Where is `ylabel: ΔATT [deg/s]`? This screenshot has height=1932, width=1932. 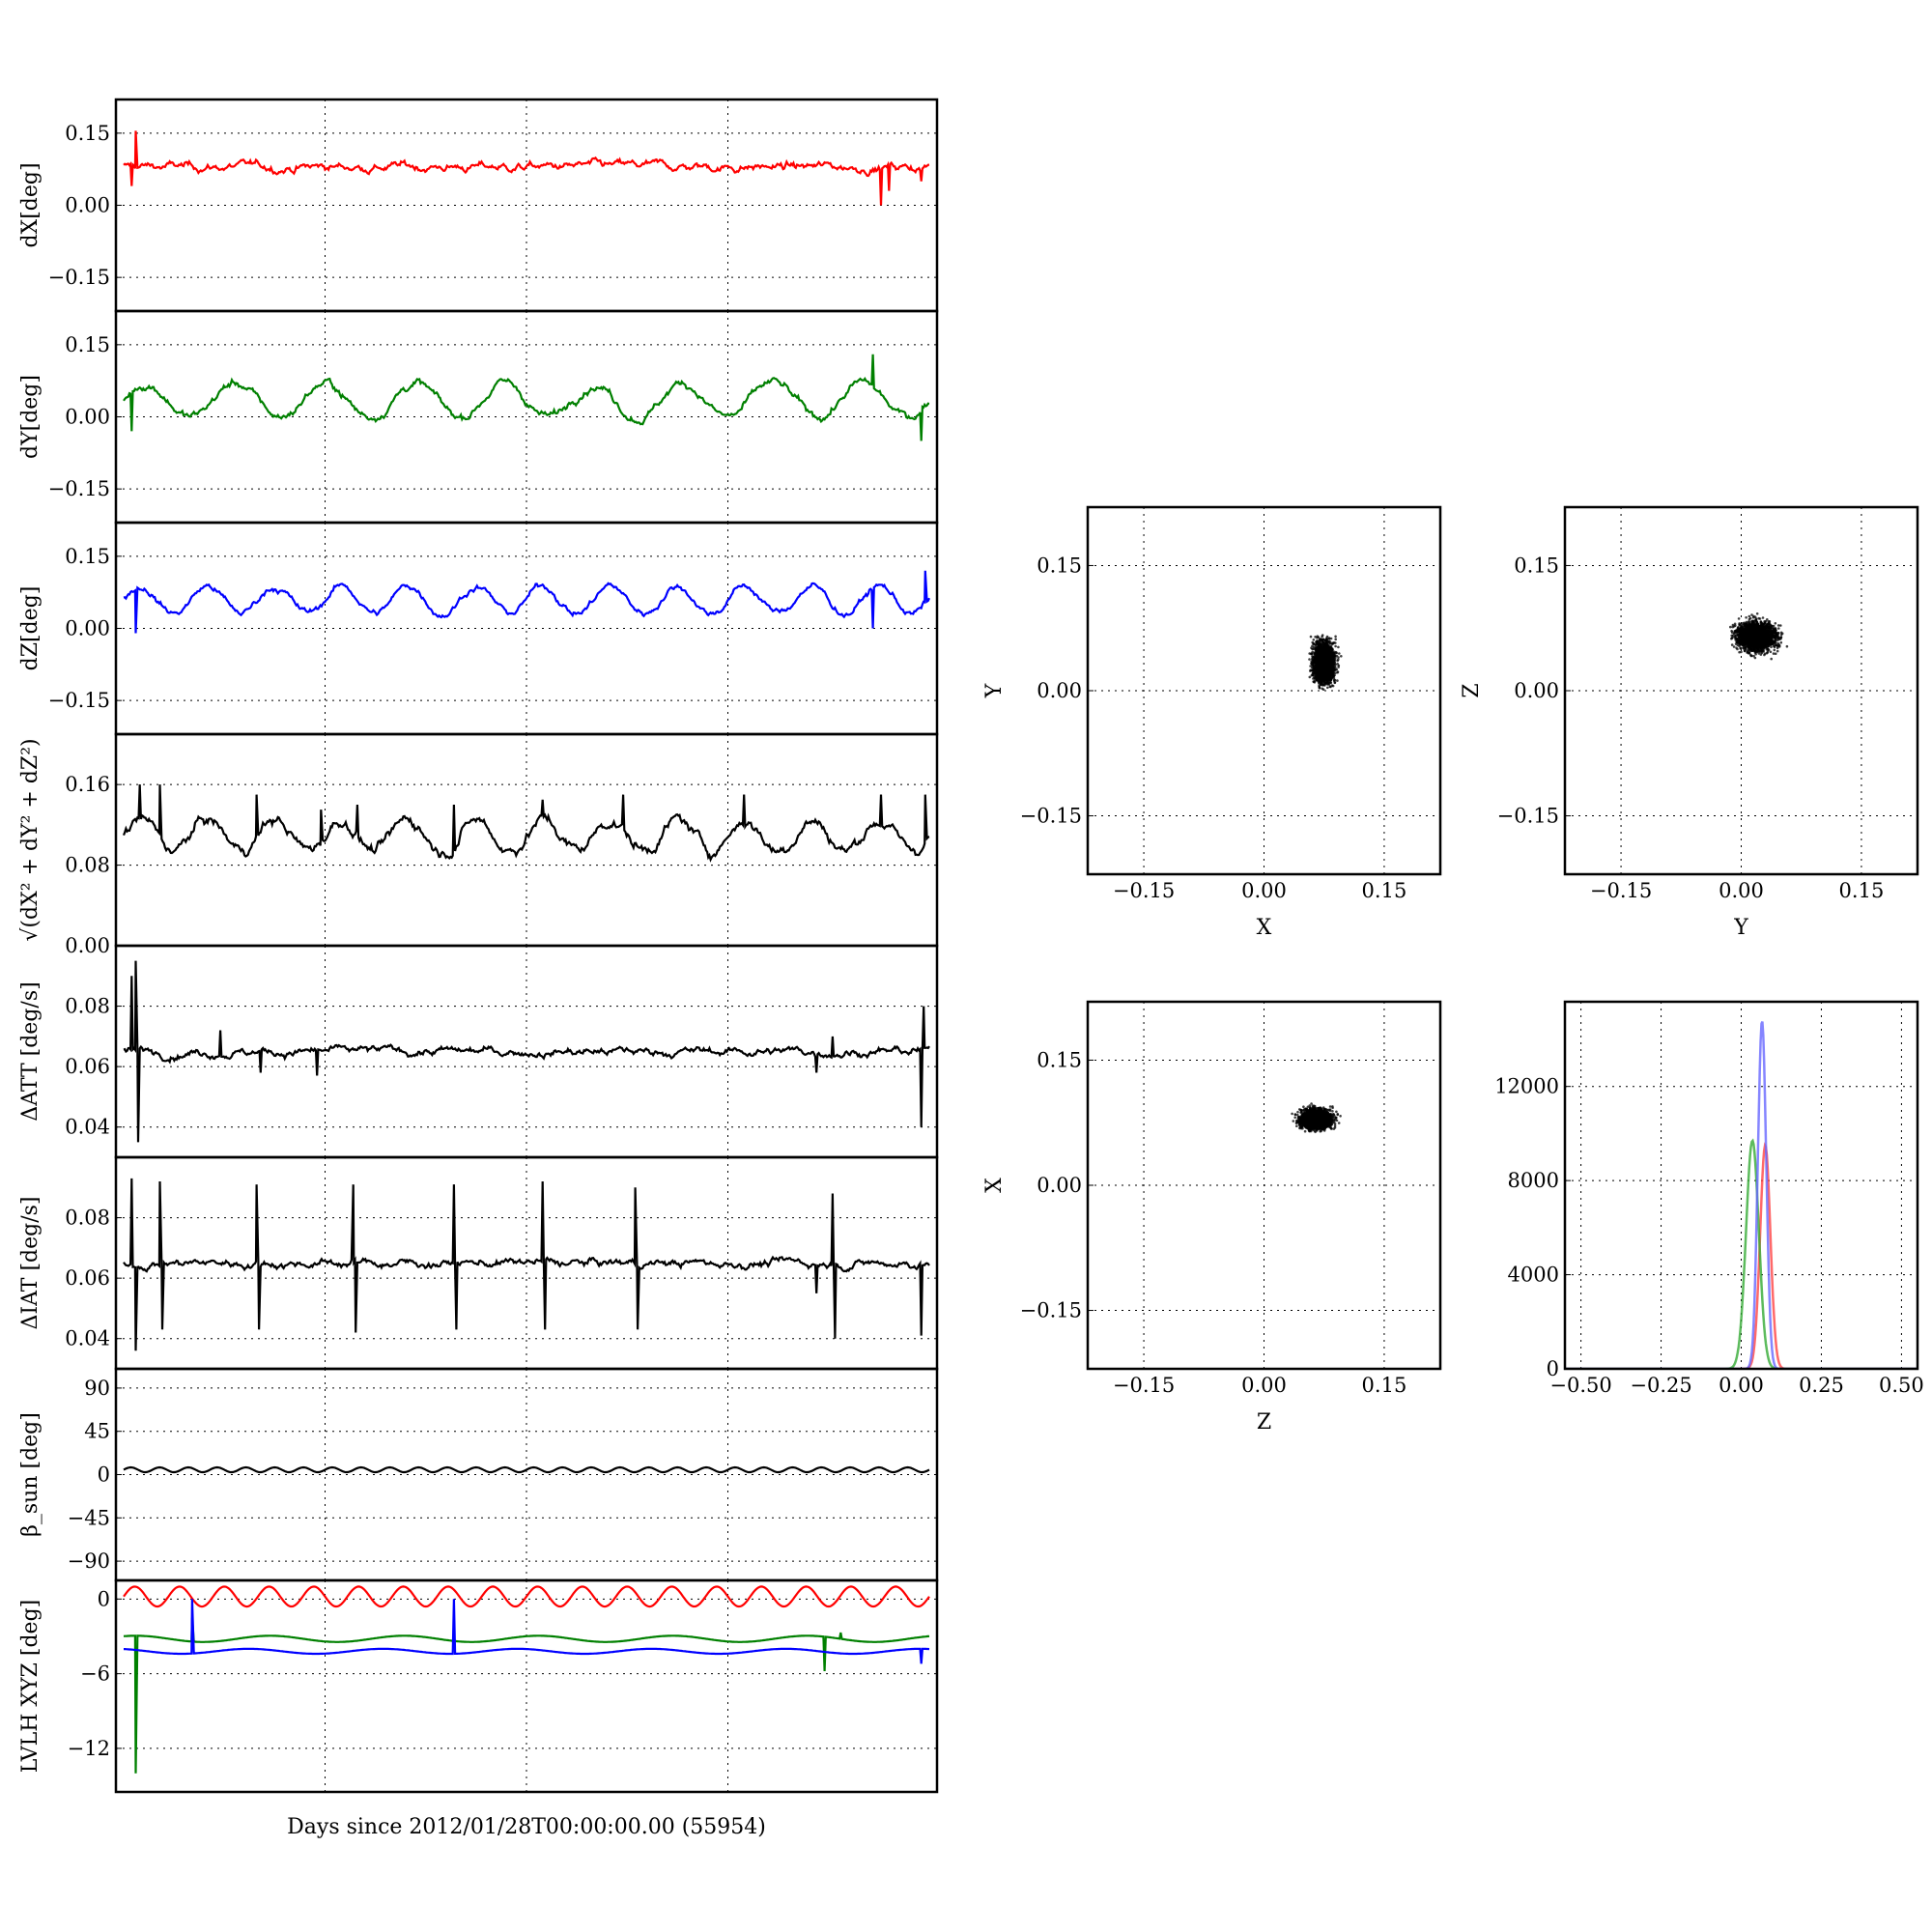 ylabel: ΔATT [deg/s] is located at coordinates (30, 1051).